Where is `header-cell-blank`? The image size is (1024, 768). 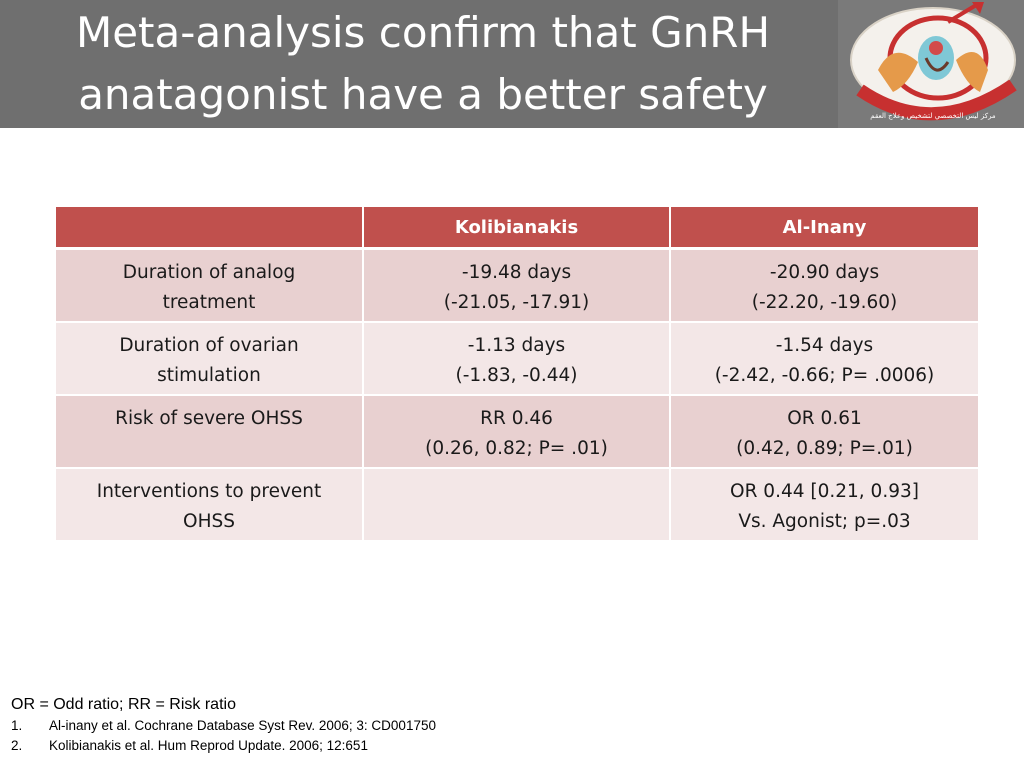
header-cell-blank is located at coordinates (210, 228).